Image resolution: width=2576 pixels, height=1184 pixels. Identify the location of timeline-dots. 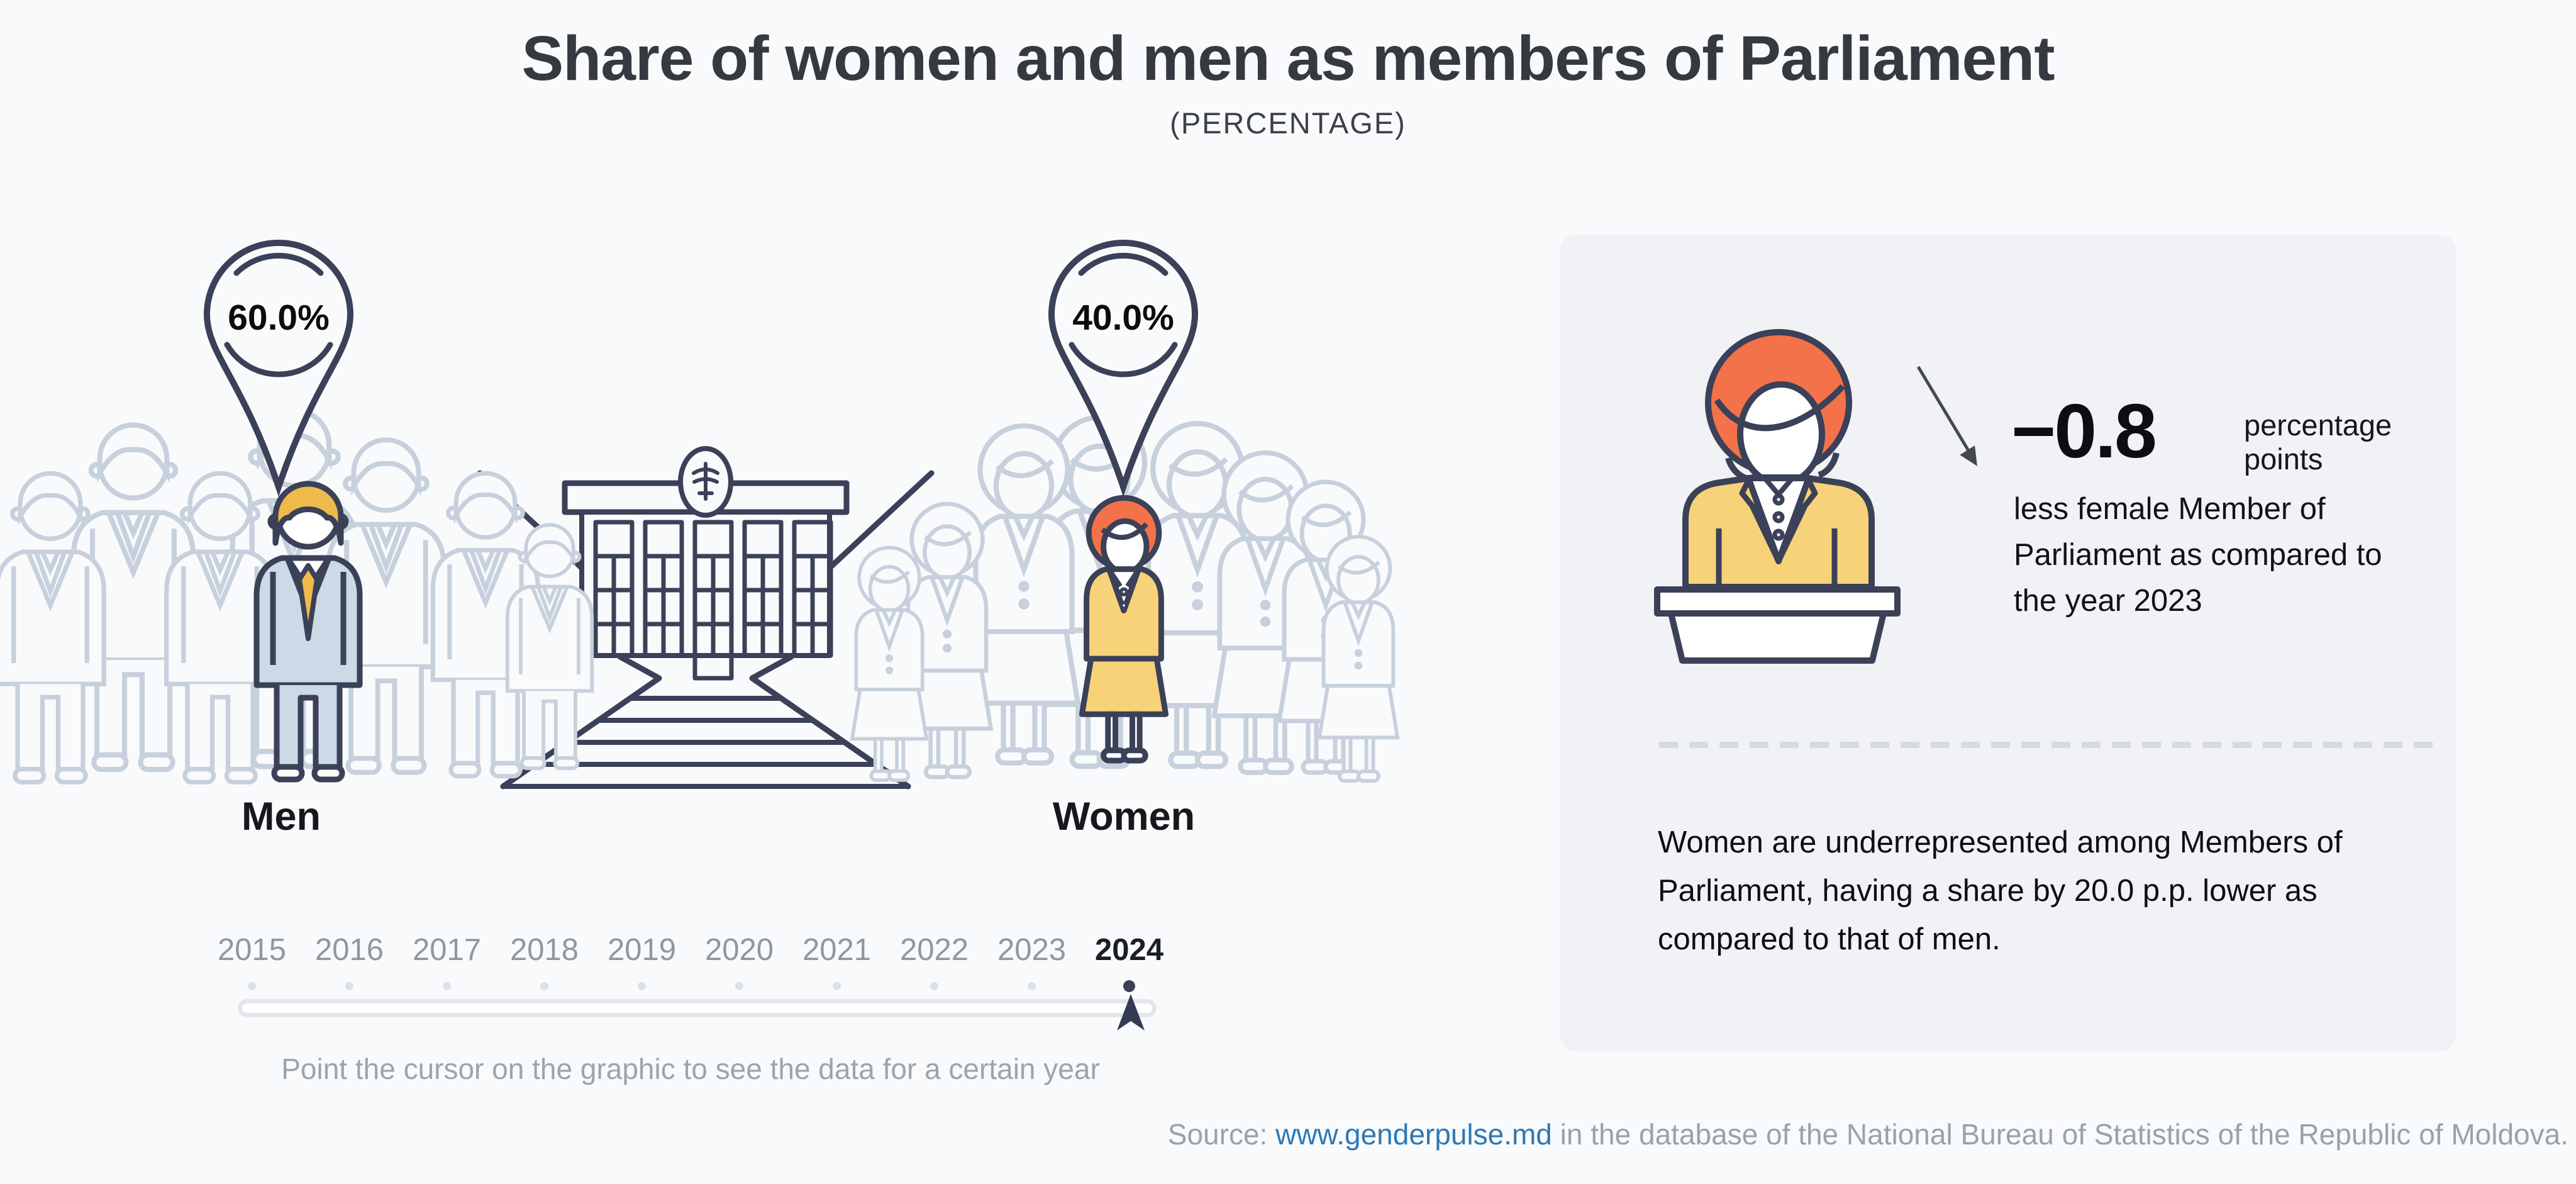
(690, 986).